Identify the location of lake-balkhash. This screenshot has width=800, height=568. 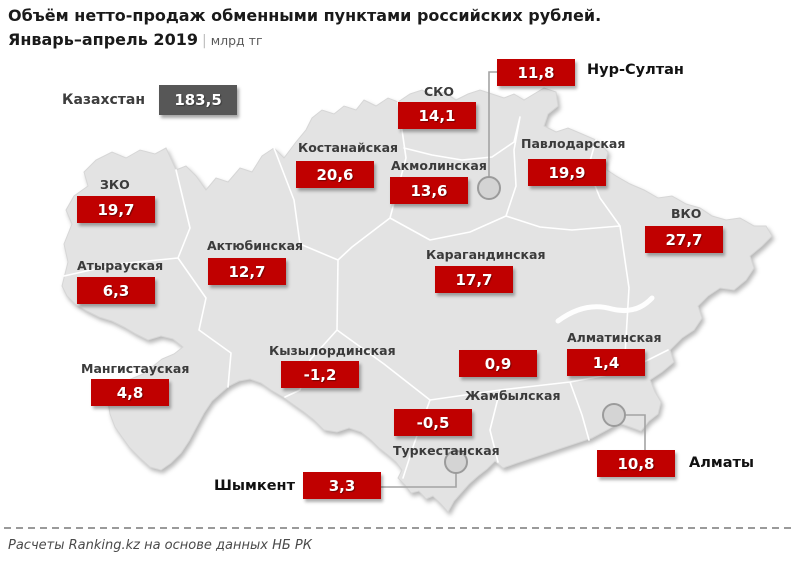
(605, 309).